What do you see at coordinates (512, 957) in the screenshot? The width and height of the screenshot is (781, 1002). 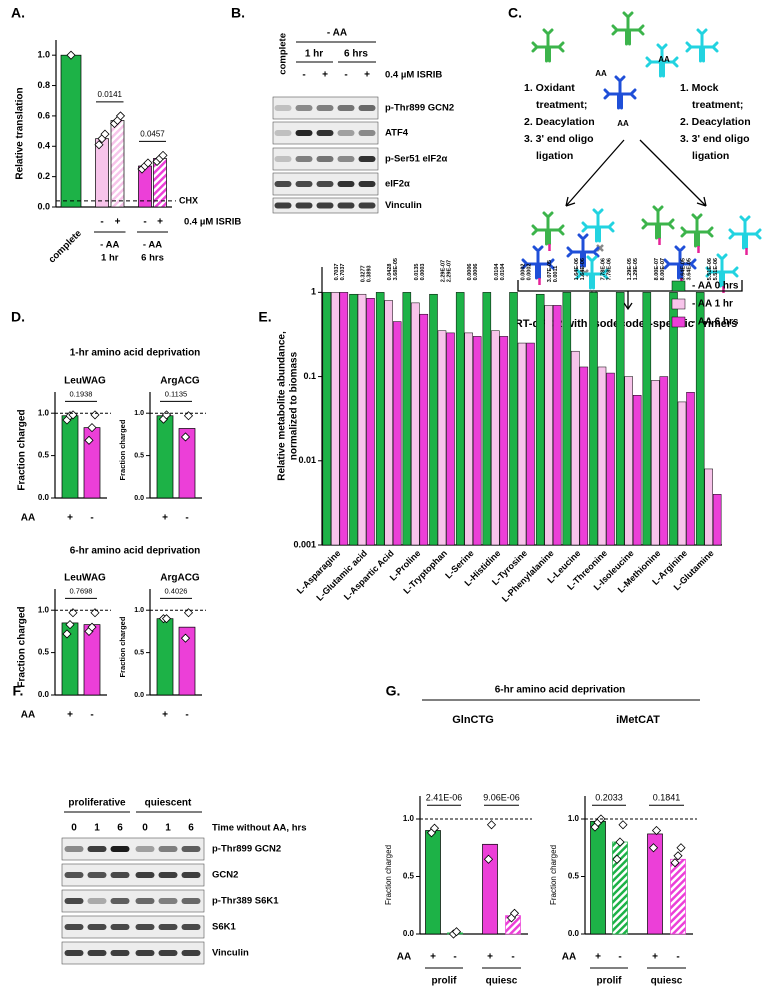 I see `sign: -` at bounding box center [512, 957].